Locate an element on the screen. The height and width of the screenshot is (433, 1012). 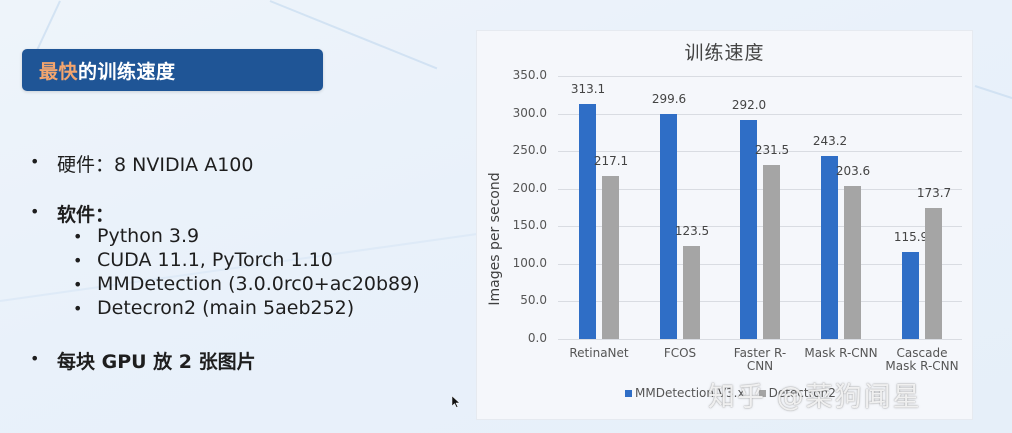
chart-legend: MMDetection V3.x Detectron2 is located at coordinates (730, 393).